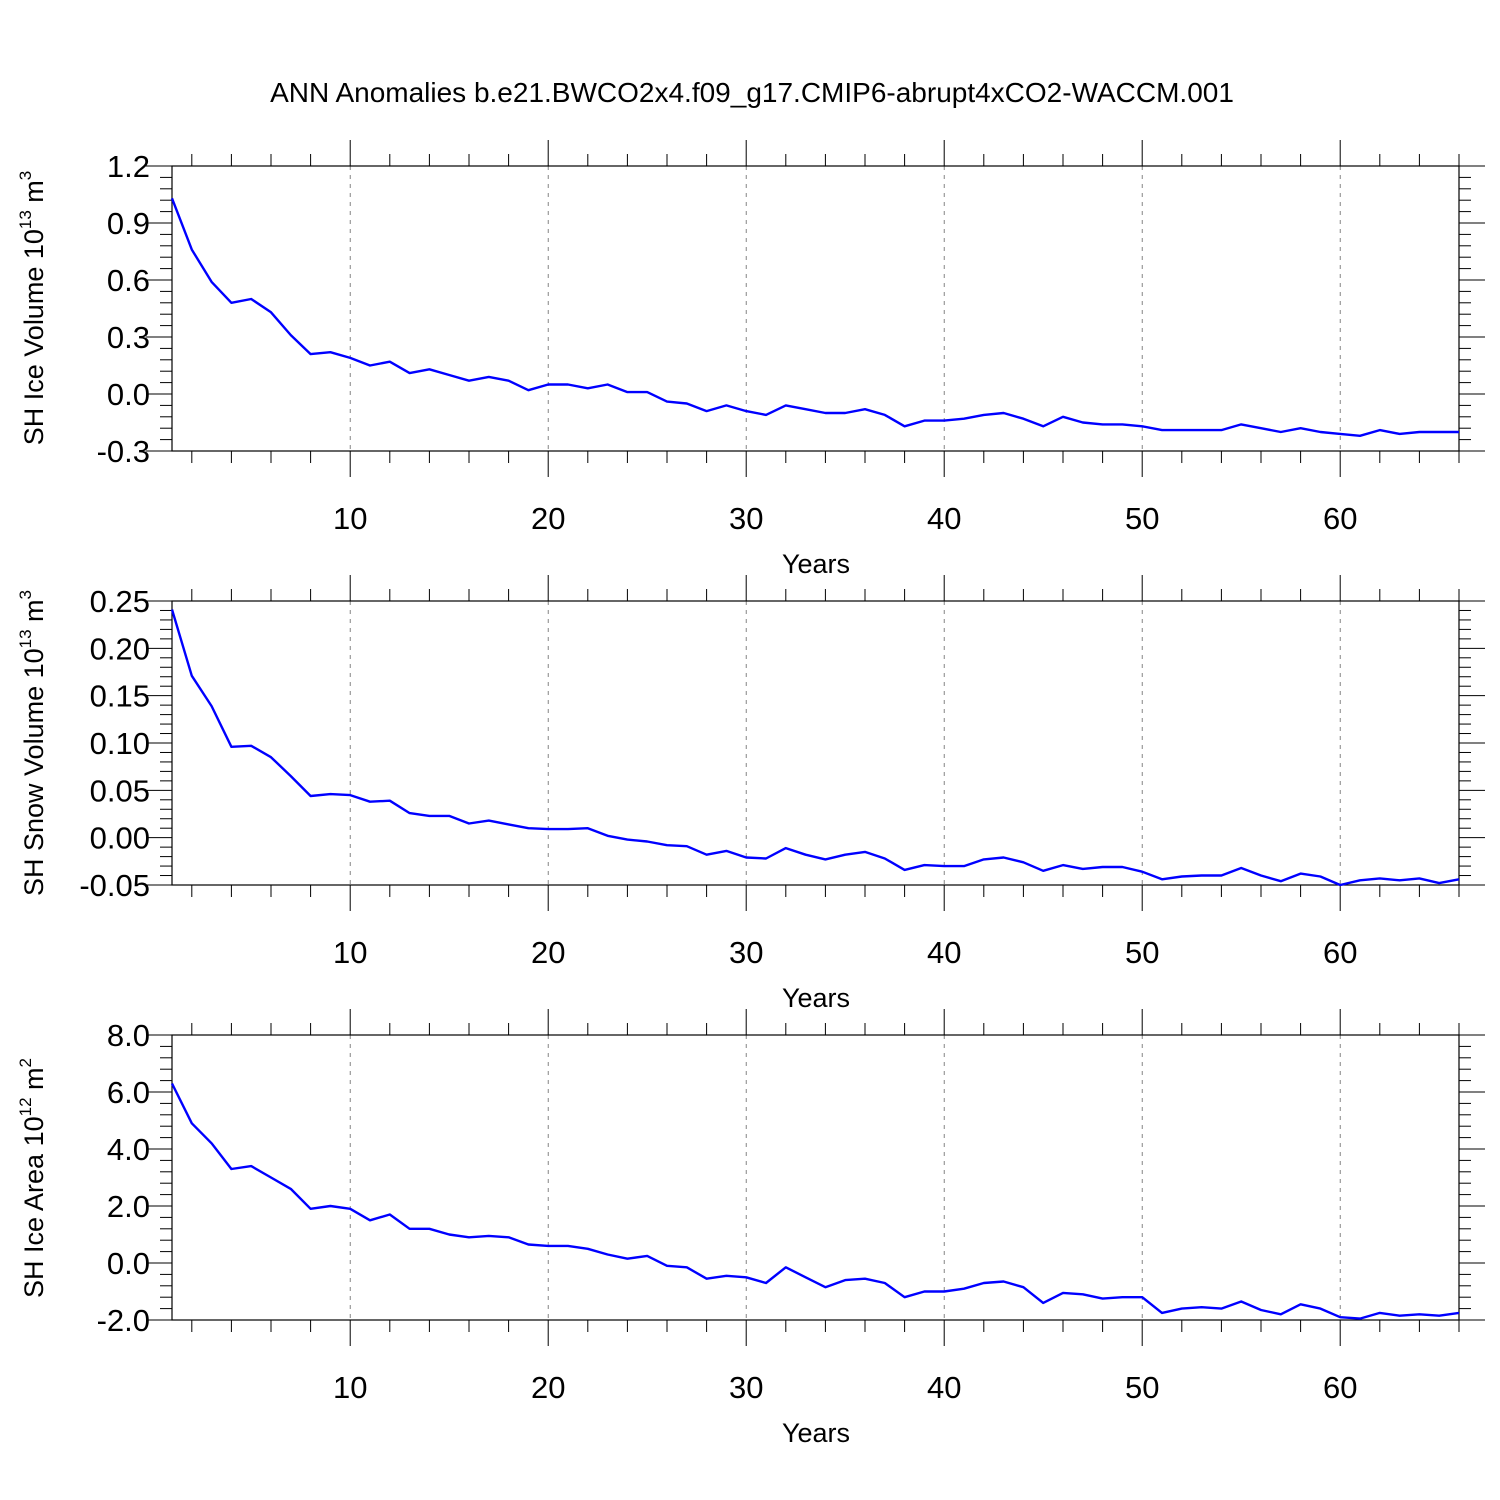 The width and height of the screenshot is (1500, 1500). Describe the element at coordinates (34, 337) in the screenshot. I see `y-axis-label-base: SH Ice Volume 10` at that location.